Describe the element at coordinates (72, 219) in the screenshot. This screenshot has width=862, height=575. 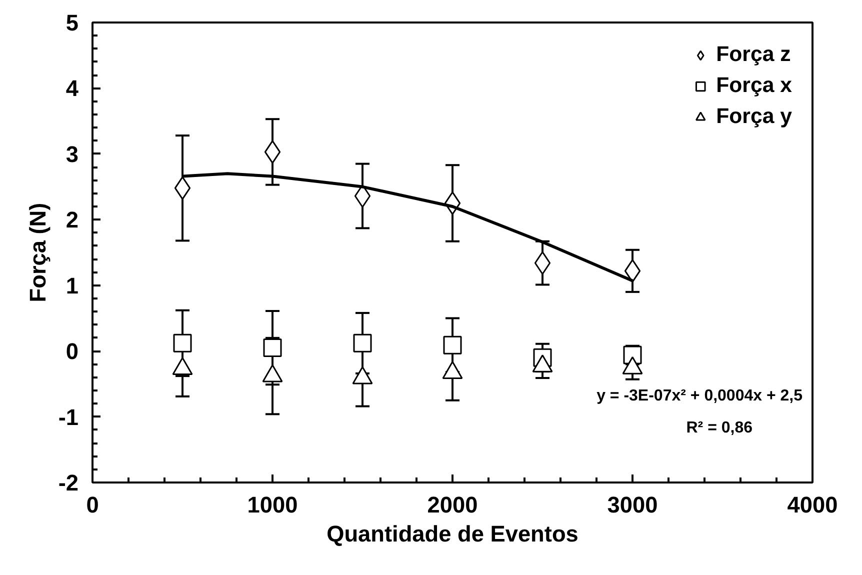
I see `y-tick-label: 2` at that location.